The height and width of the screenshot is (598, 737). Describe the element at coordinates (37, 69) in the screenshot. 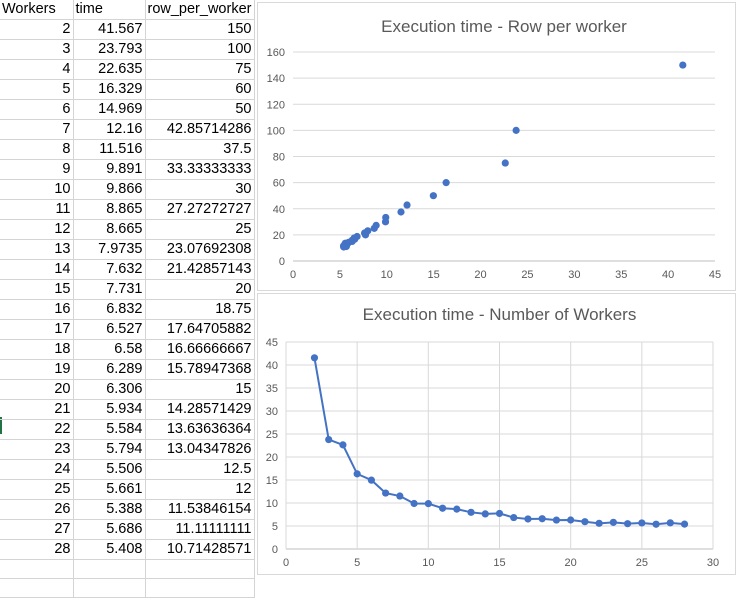

I see `table-cell: 4` at that location.